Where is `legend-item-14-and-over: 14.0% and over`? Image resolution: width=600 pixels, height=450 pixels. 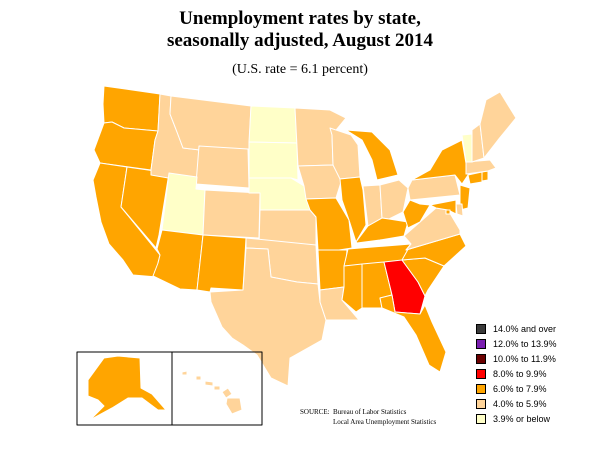
legend-item-14-and-over: 14.0% and over is located at coordinates (538, 328).